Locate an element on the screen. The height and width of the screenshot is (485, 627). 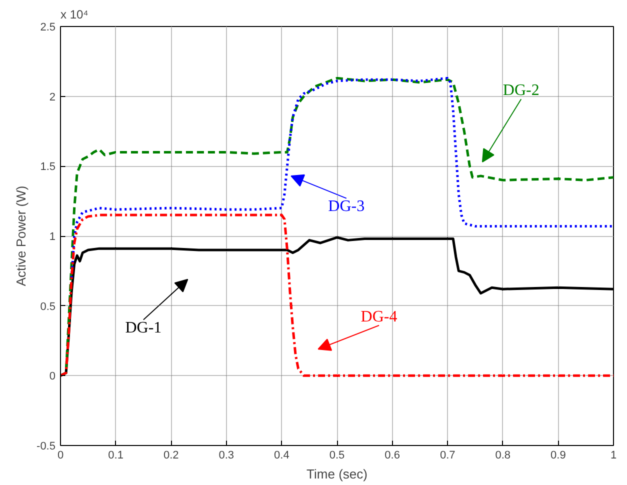
y-axis-title: Active Power (W) is located at coordinates (21, 236).